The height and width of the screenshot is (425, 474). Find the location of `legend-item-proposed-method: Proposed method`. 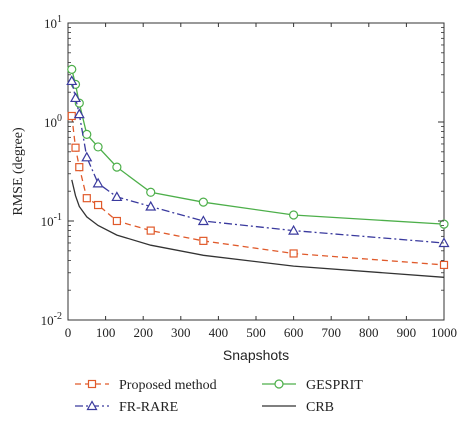

legend-item-proposed-method: Proposed method is located at coordinates (146, 385).